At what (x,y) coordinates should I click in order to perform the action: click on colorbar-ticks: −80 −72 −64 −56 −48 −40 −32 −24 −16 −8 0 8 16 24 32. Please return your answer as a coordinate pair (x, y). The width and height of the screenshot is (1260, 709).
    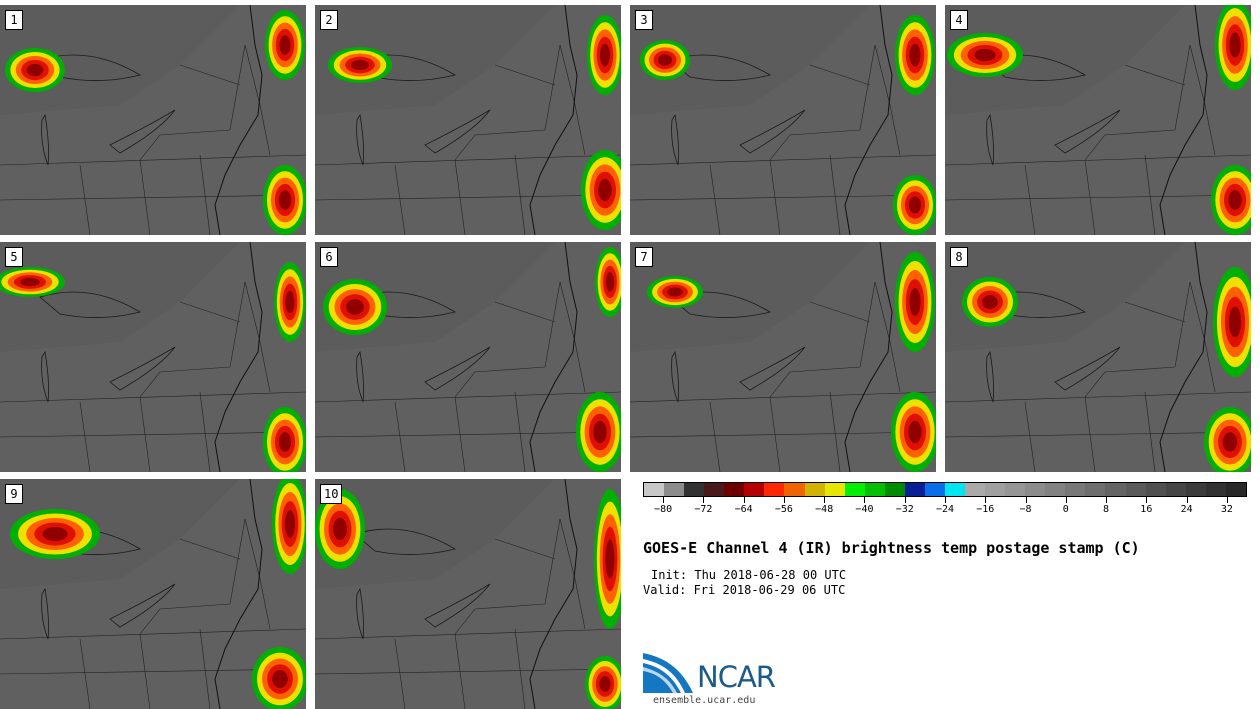
    Looking at the image, I should click on (945, 509).